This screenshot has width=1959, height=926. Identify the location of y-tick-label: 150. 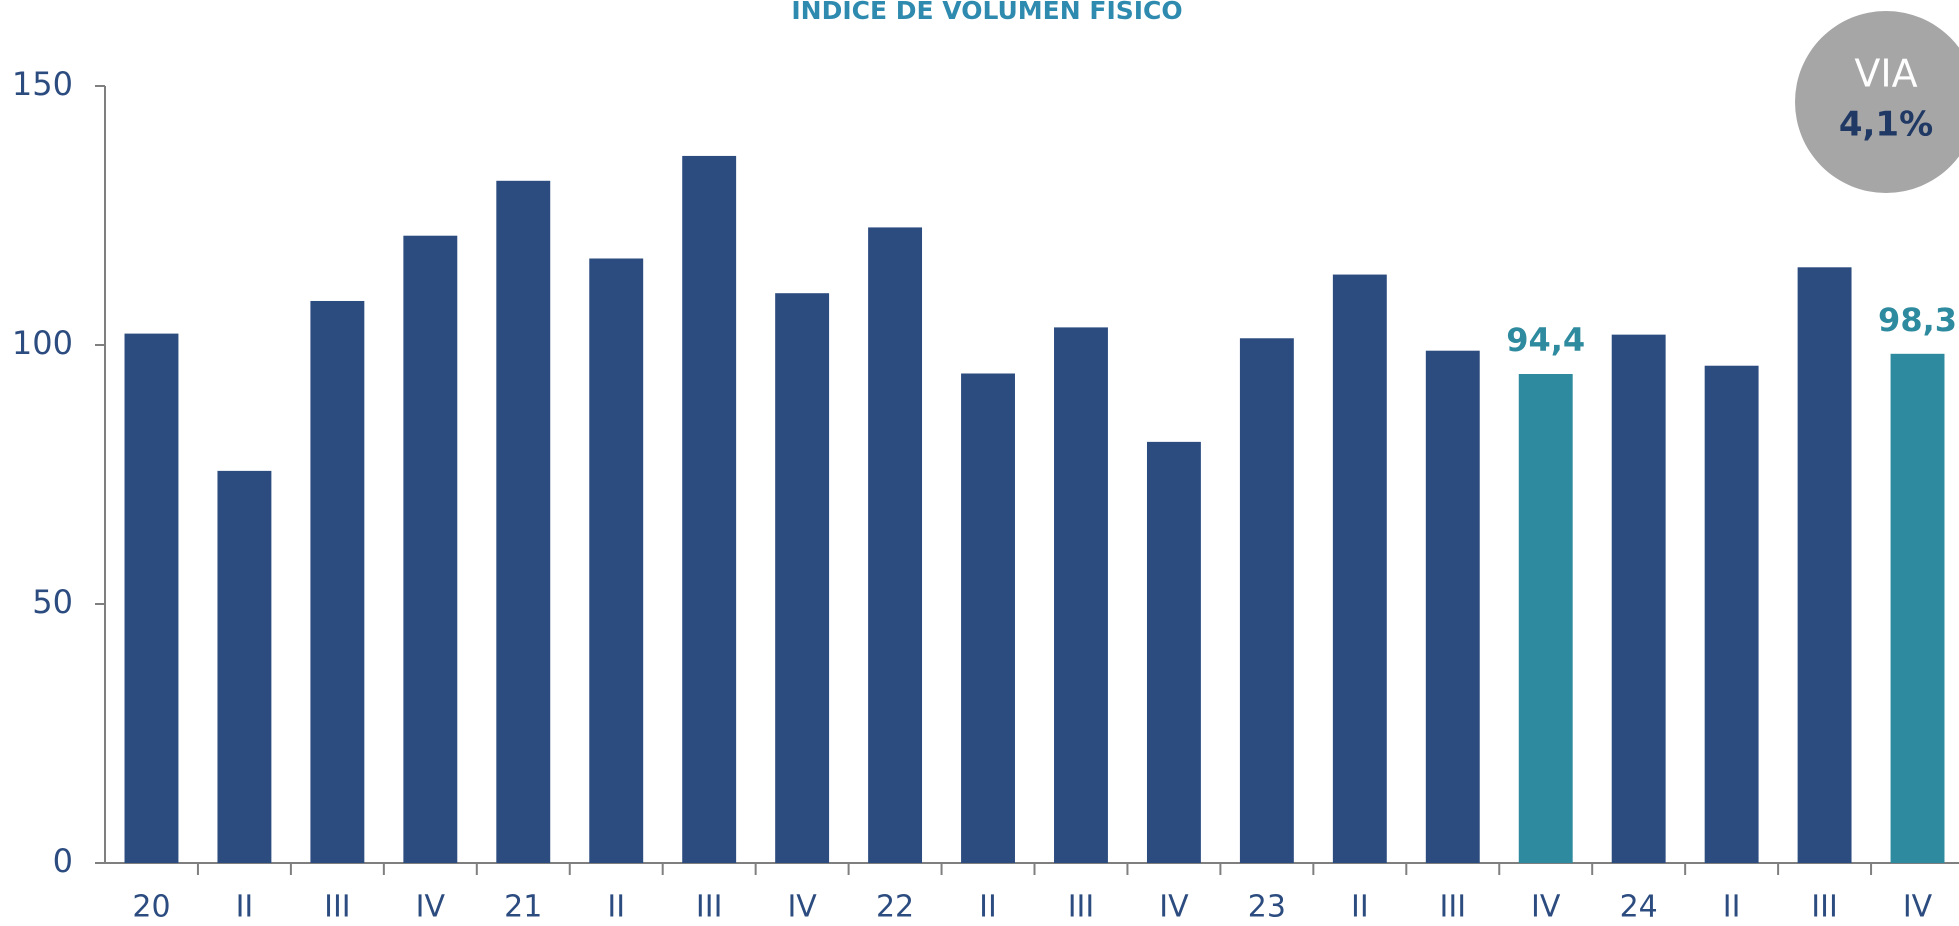
(42, 84).